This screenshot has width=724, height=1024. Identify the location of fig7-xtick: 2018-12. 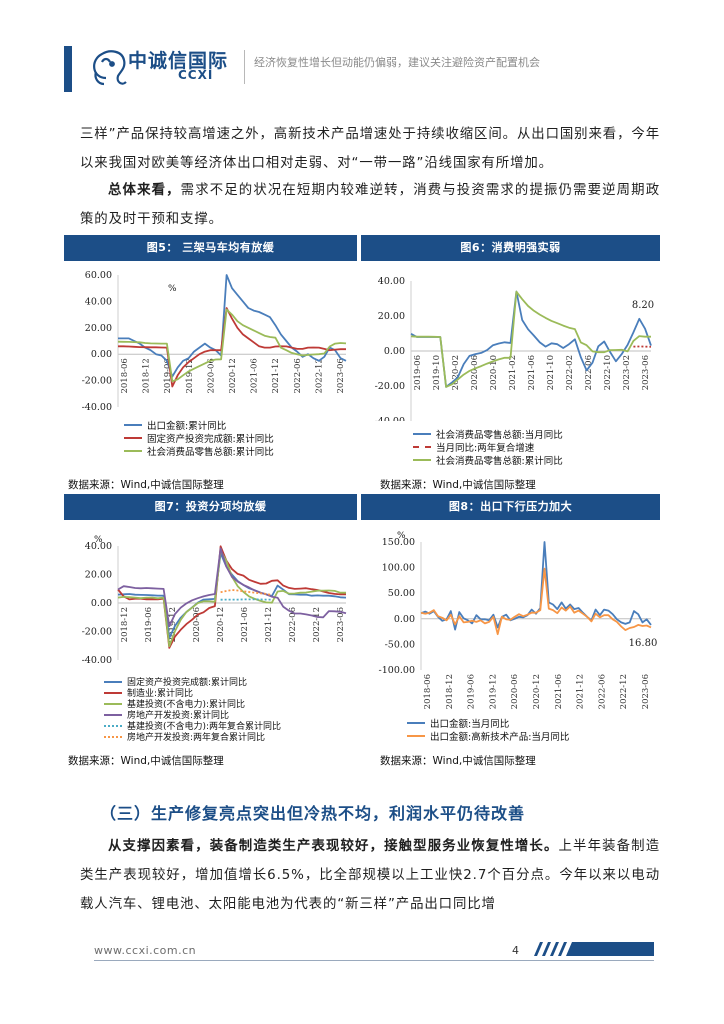
(125, 624).